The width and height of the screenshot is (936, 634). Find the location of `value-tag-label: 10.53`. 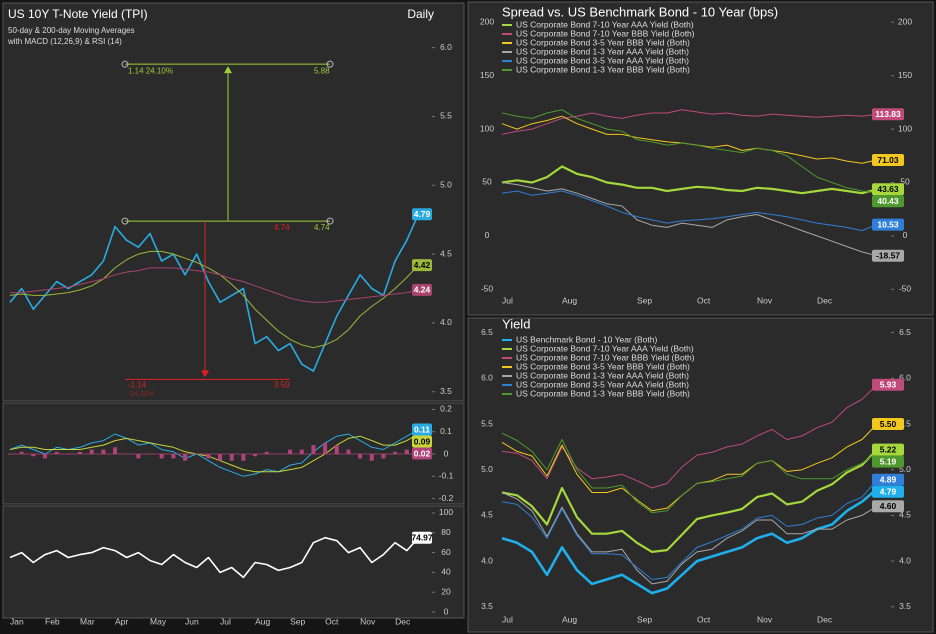

value-tag-label: 10.53 is located at coordinates (888, 224).